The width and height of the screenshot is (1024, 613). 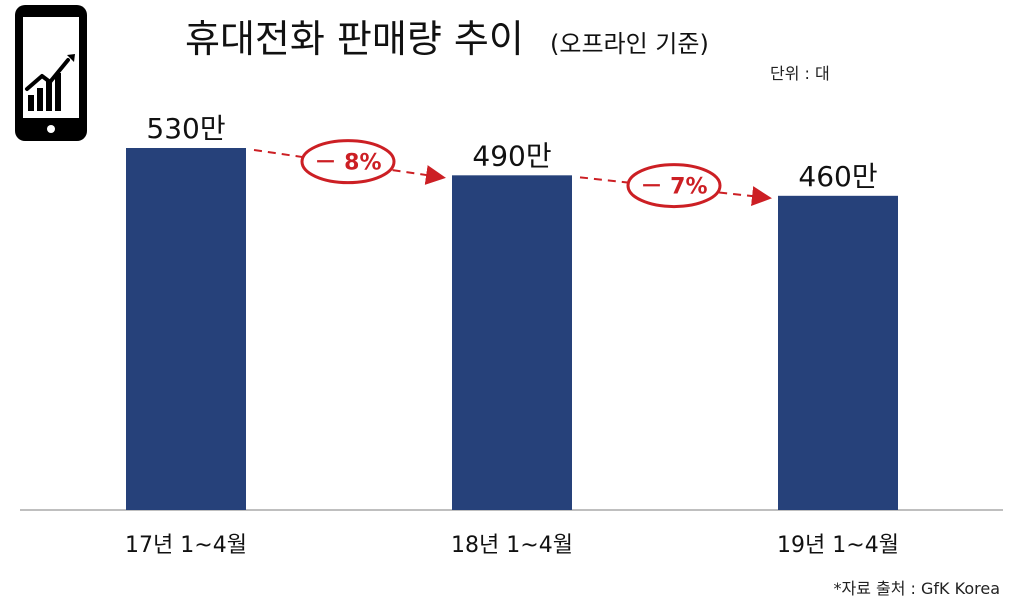 I want to click on chart-subtitle: (오프라인 기준), so click(x=629, y=44).